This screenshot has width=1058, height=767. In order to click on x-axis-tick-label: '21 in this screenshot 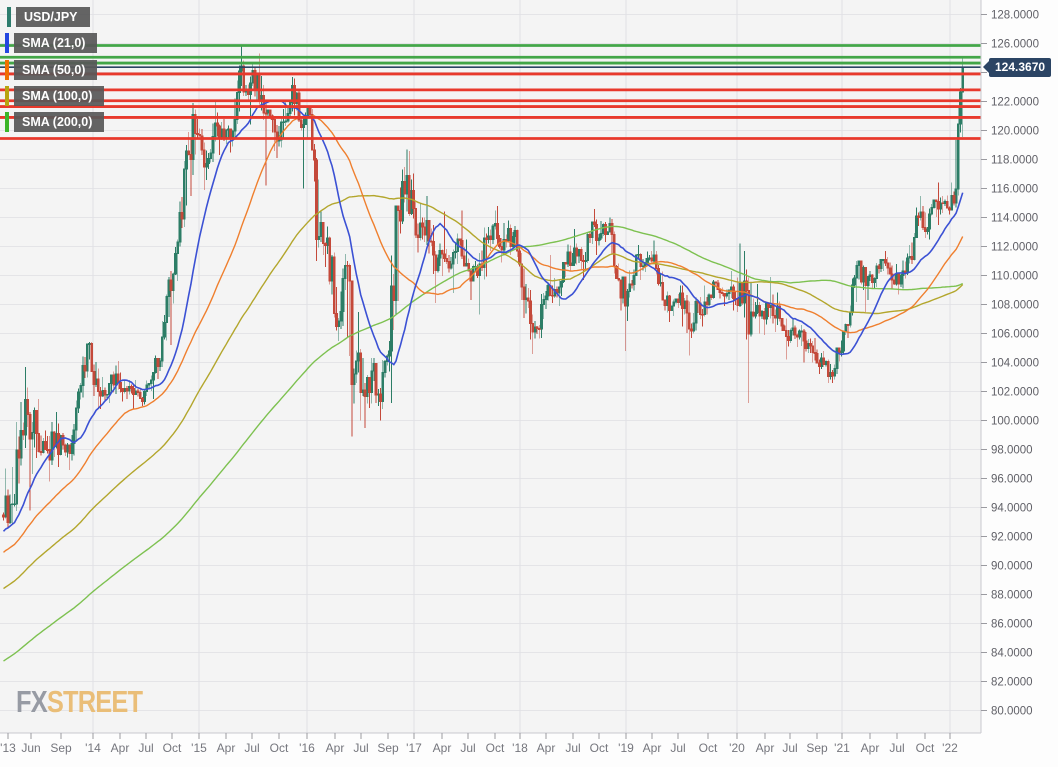, I will do `click(842, 748)`.